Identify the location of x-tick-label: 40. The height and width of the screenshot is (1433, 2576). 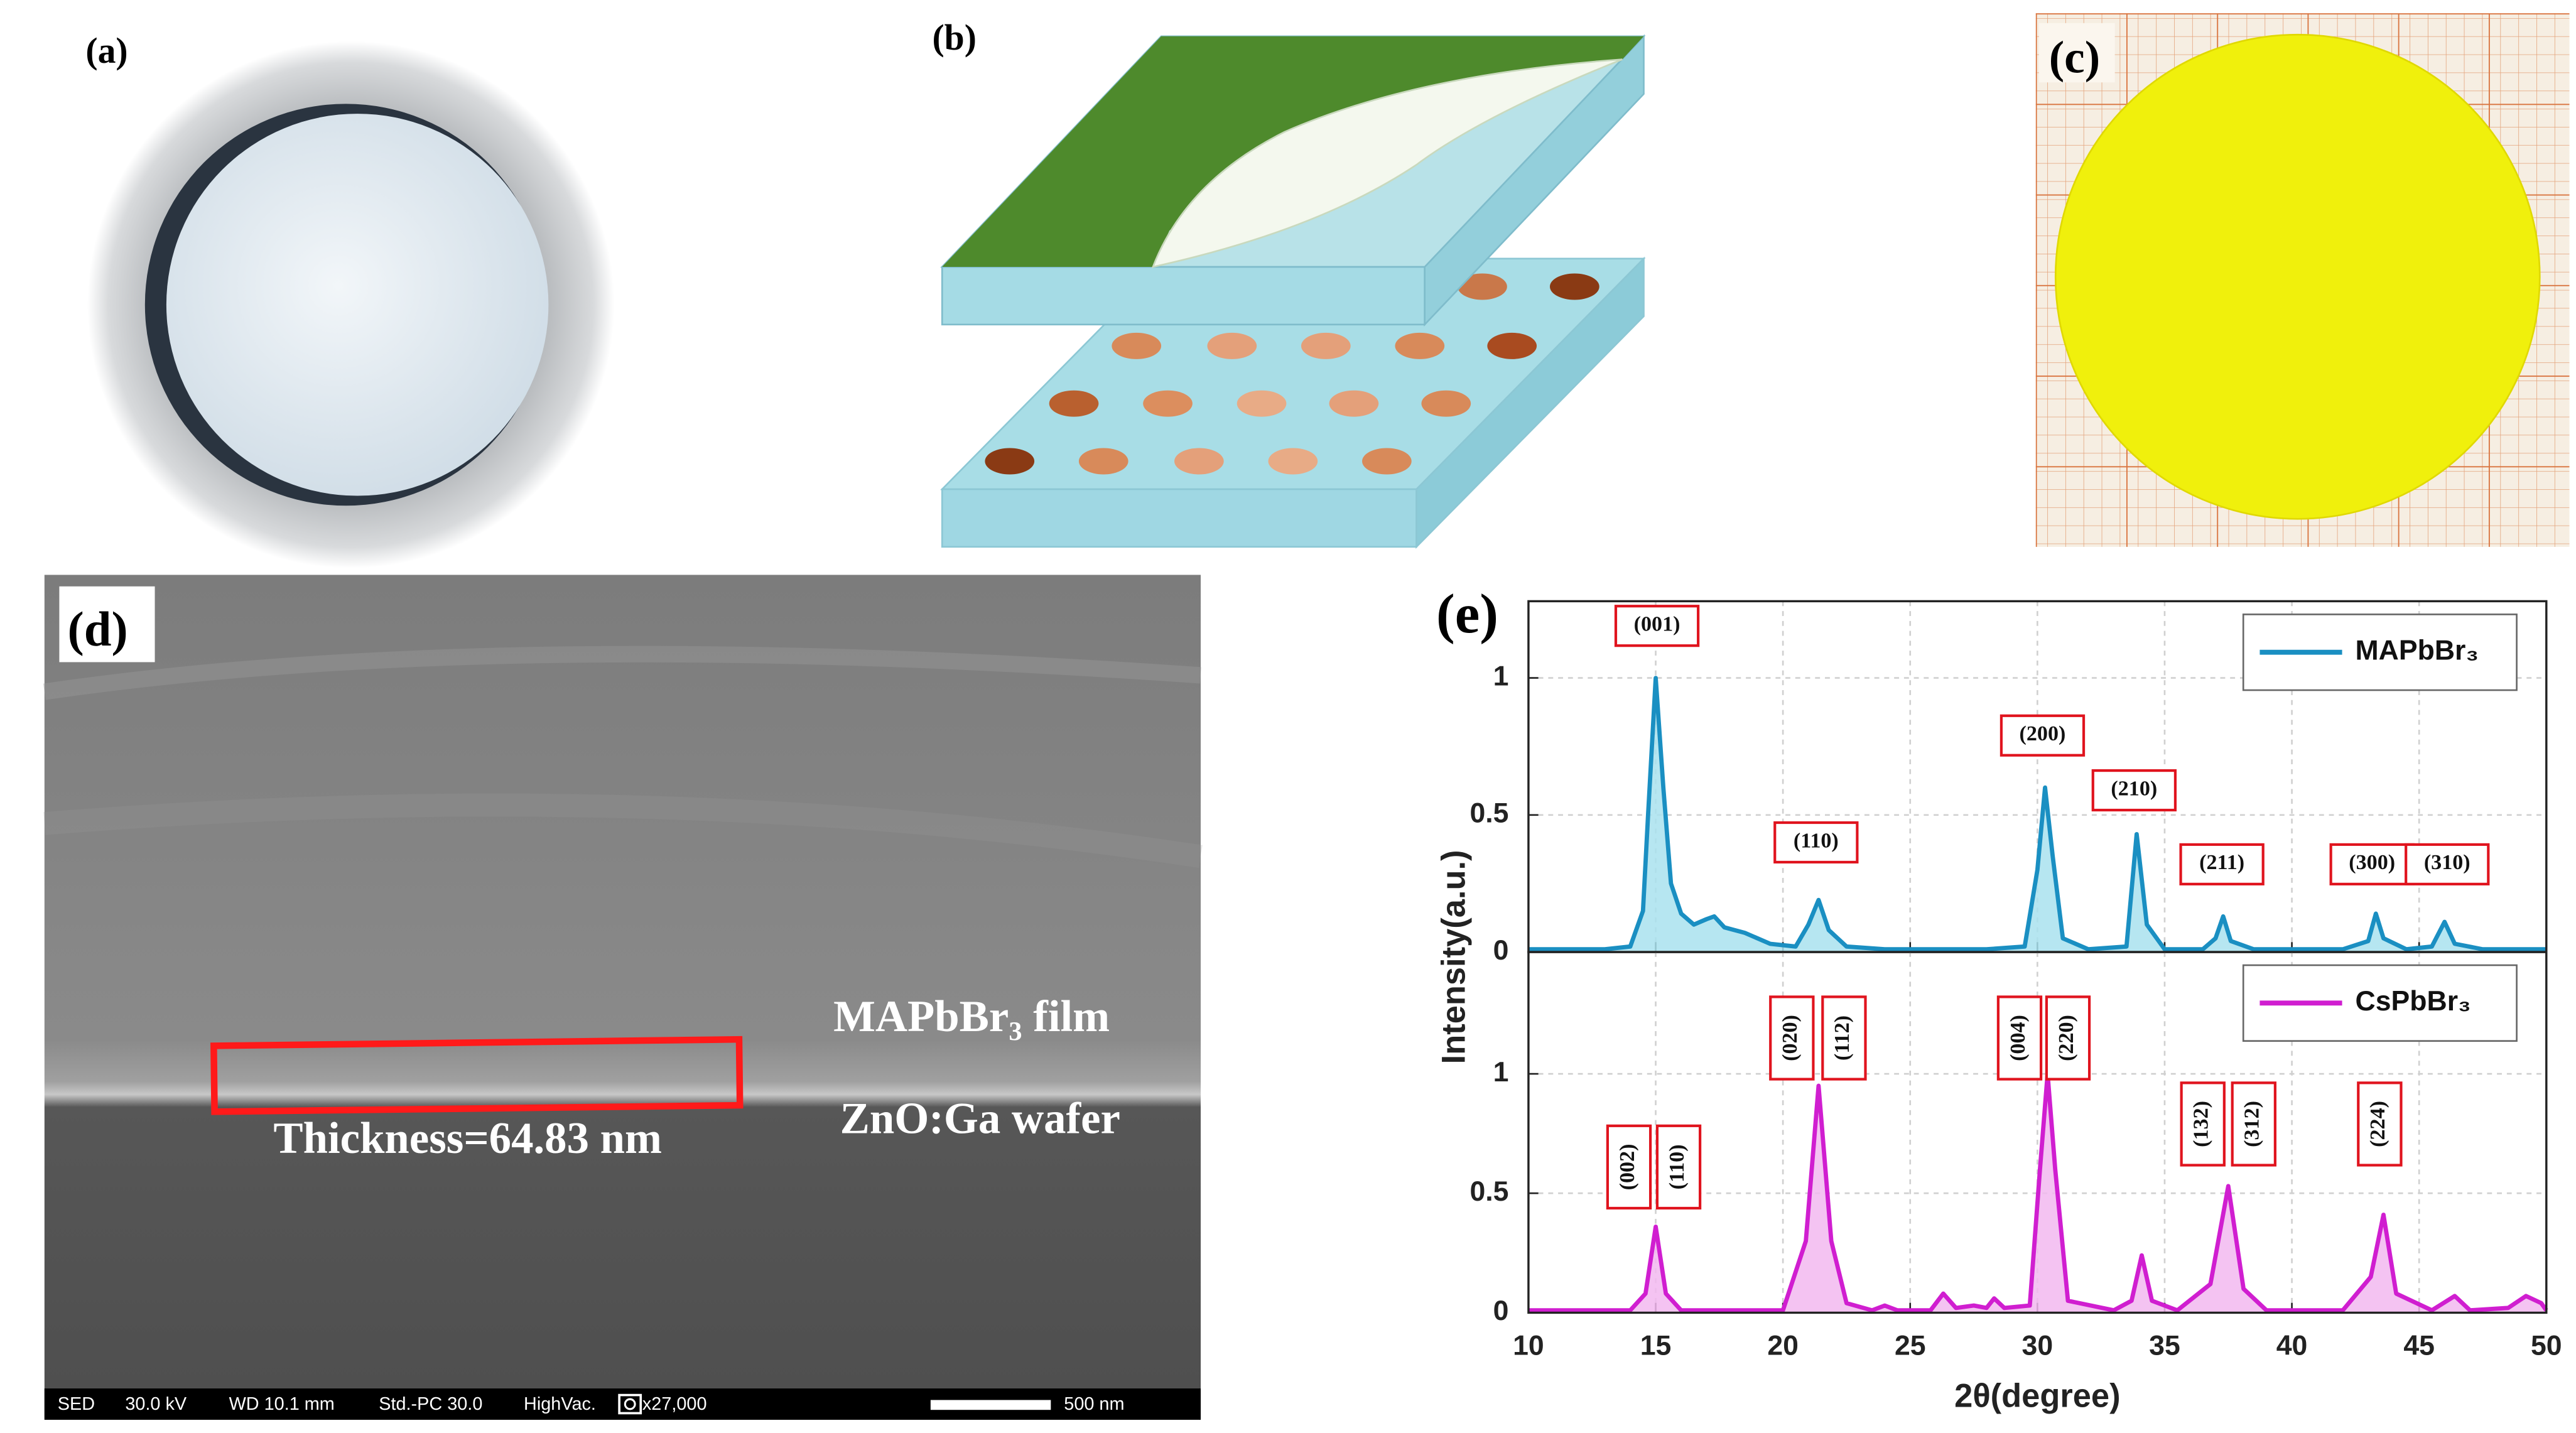
(2292, 1345).